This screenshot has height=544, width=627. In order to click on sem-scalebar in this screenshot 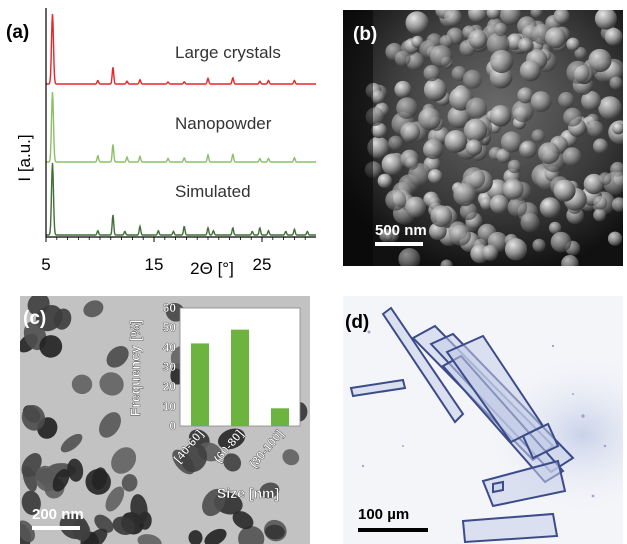, I will do `click(399, 244)`.